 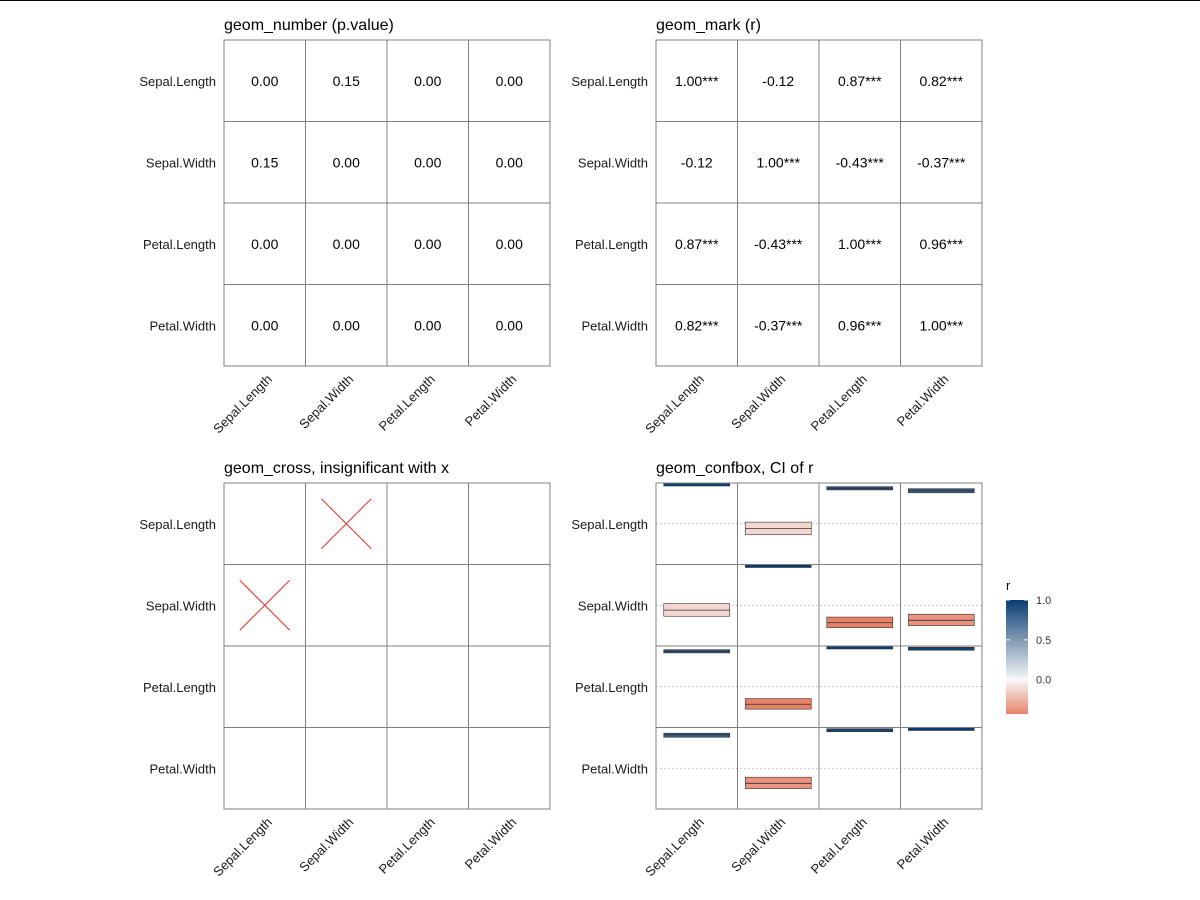 I want to click on cell-value-sepal-length-petal-length: 0.00, so click(x=427, y=81).